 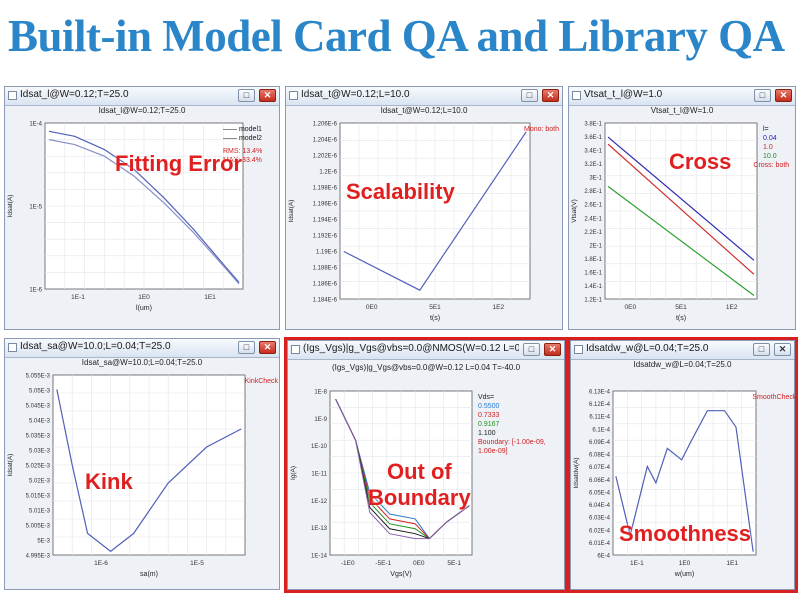 I want to click on window-title: Idsat_t@W=0.12;L=10.0, so click(x=355, y=94).